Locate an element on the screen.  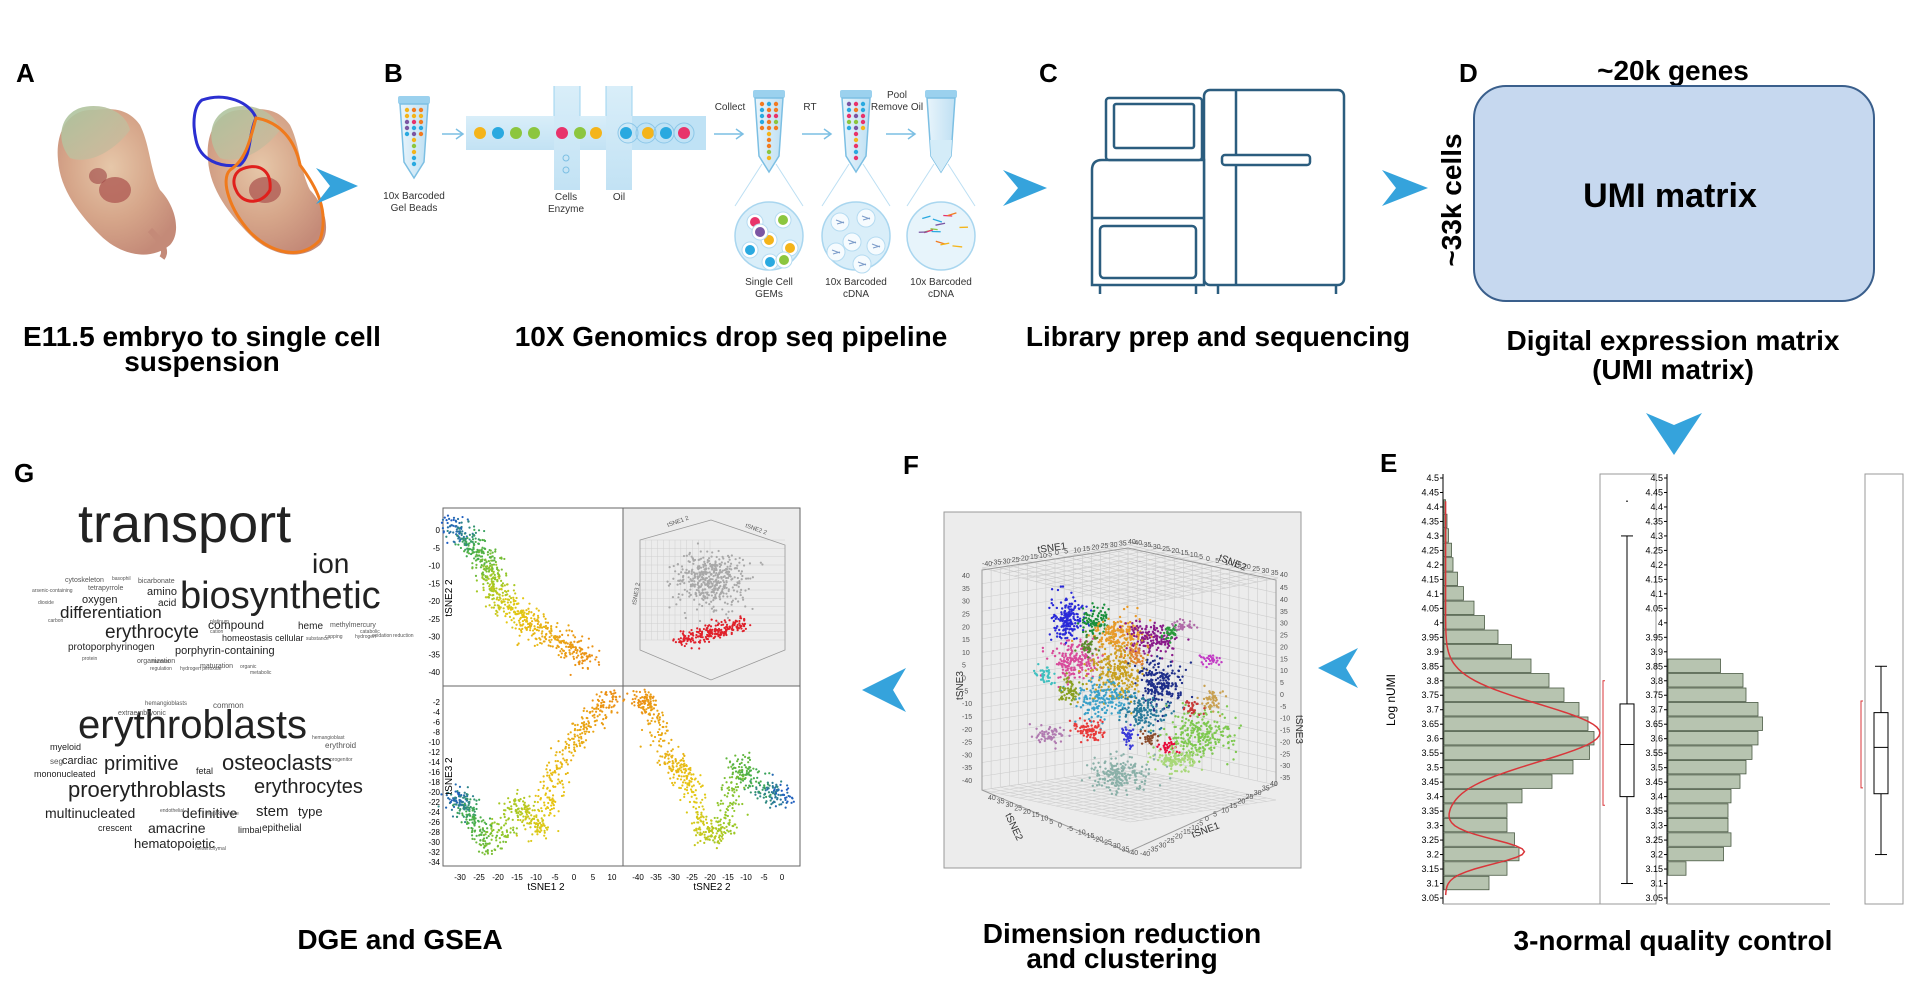
droplet-bead is located at coordinates (626, 133).